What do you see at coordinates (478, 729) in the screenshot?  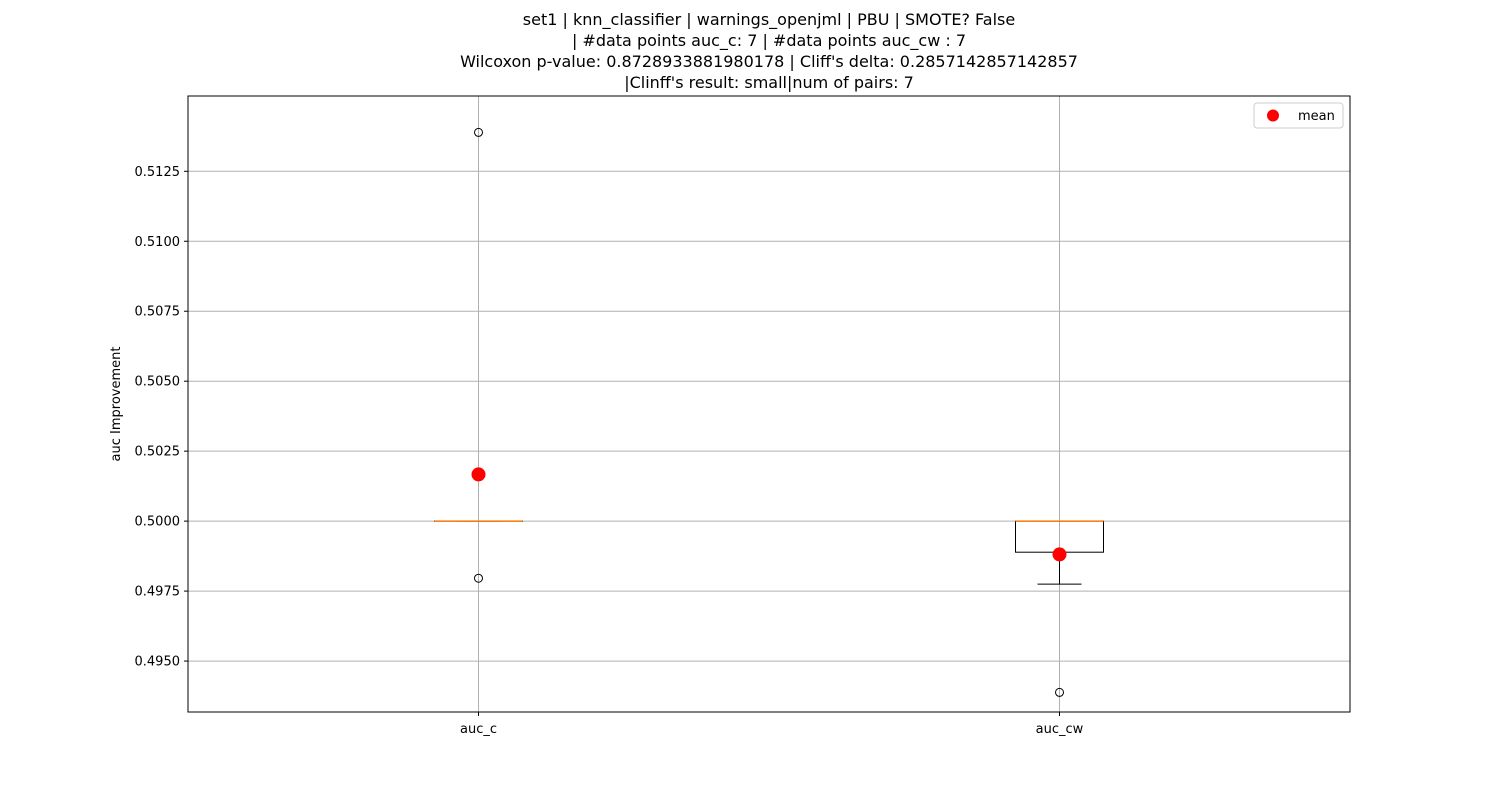 I see `x-tick-label: auc_c` at bounding box center [478, 729].